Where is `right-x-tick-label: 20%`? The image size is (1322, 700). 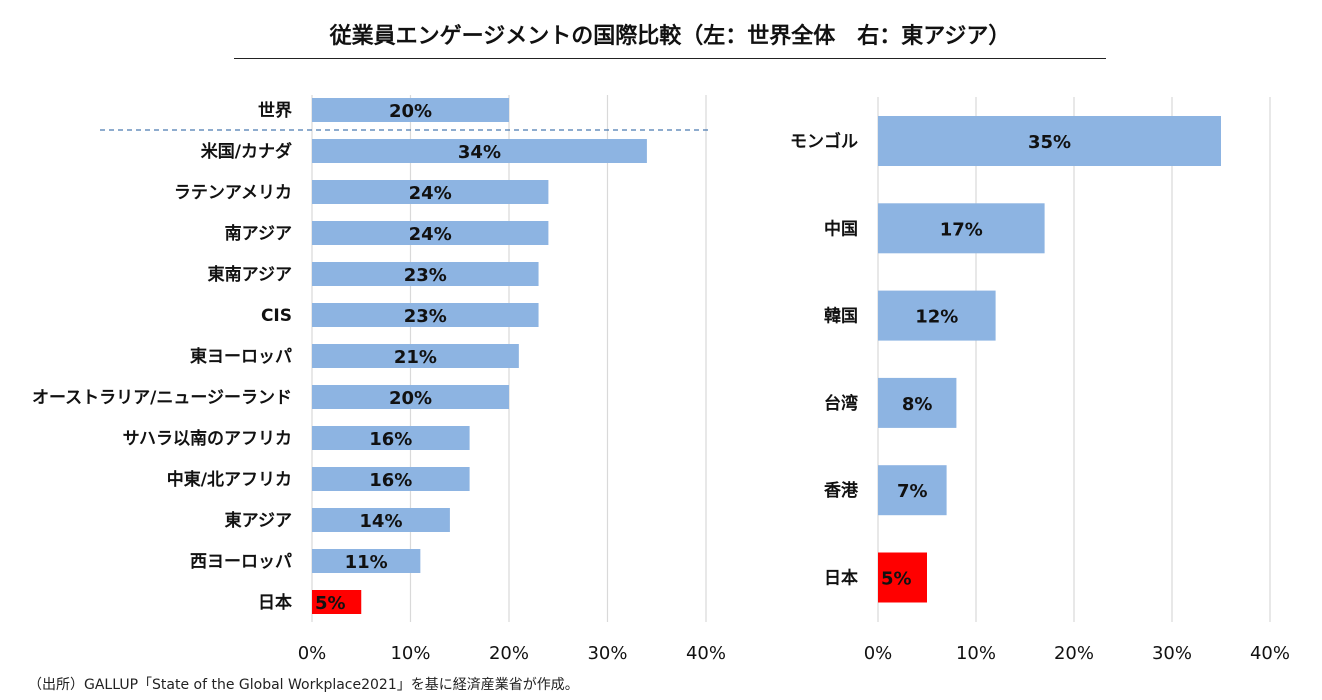
right-x-tick-label: 20% is located at coordinates (1074, 653).